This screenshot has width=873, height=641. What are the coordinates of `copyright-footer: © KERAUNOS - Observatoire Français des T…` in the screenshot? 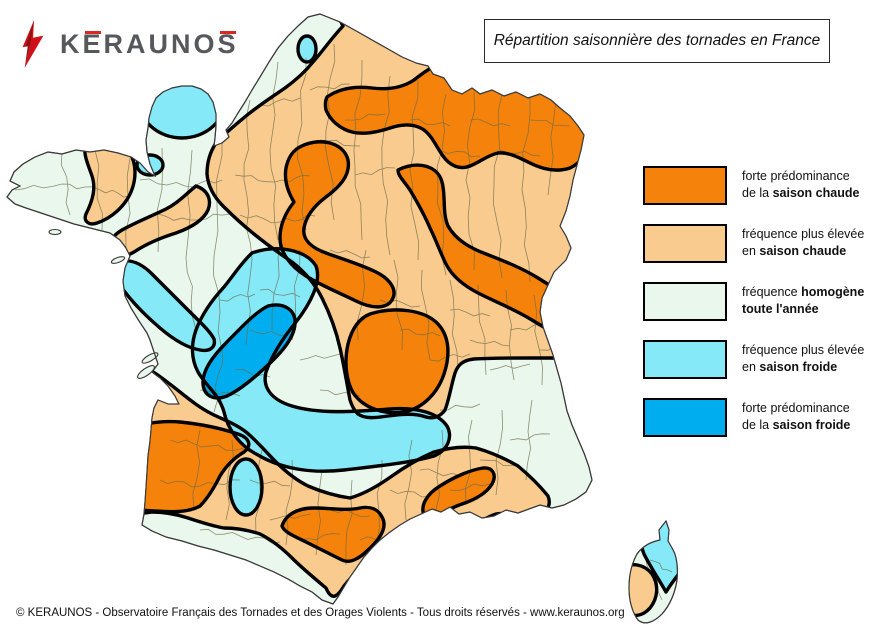 It's located at (320, 613).